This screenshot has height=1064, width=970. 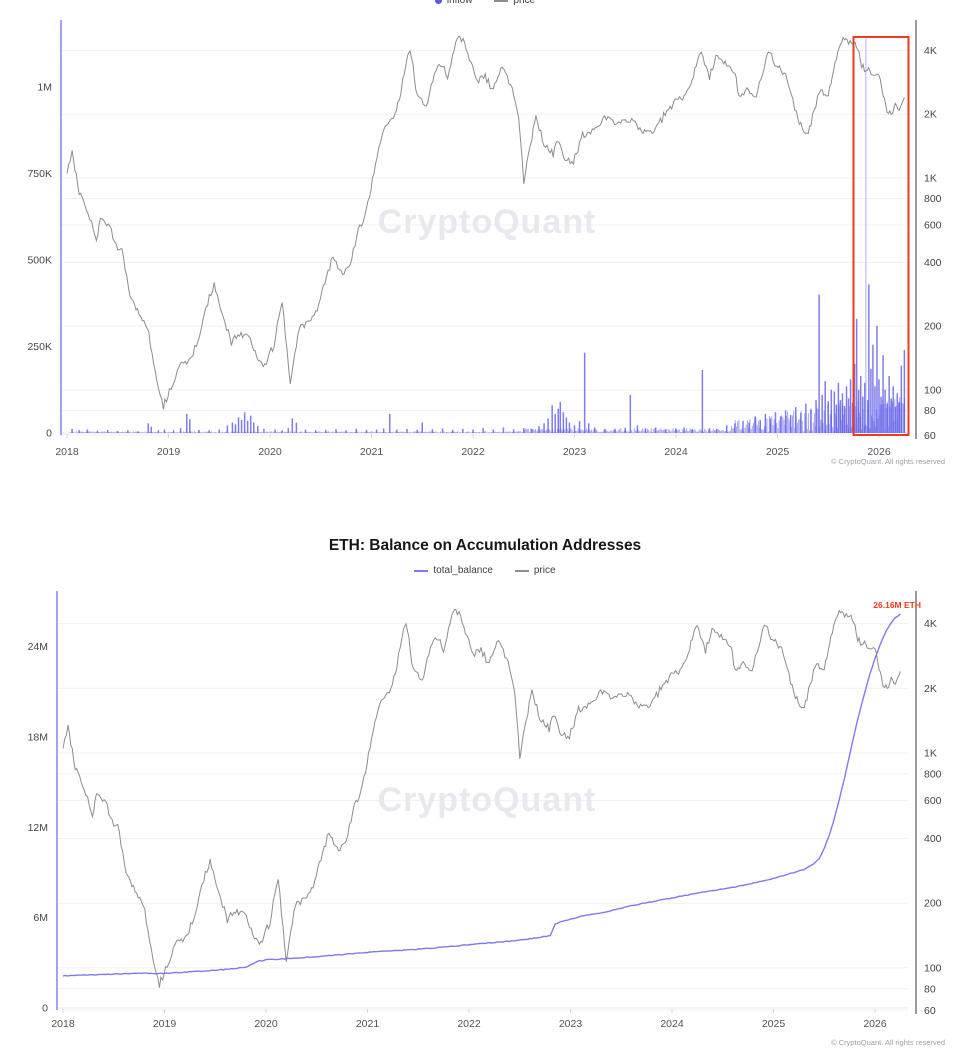 What do you see at coordinates (38, 737) in the screenshot?
I see `svg-text: 18M` at bounding box center [38, 737].